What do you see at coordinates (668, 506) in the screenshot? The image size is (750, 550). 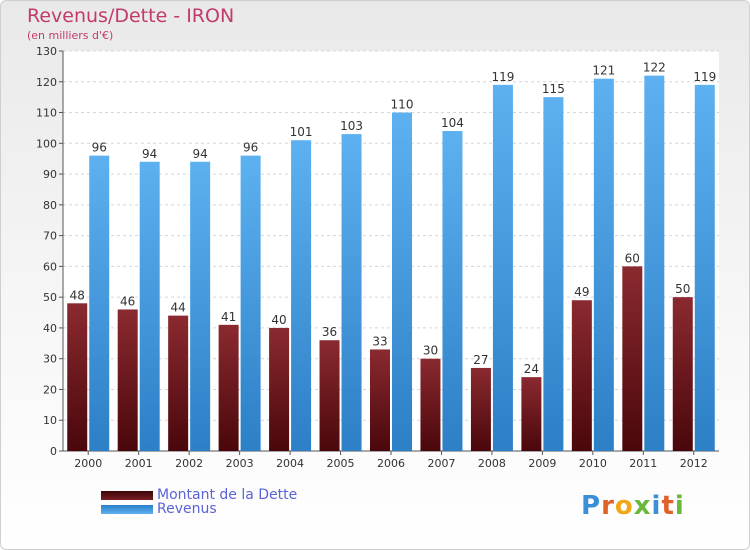 I see `logo-letter: t` at bounding box center [668, 506].